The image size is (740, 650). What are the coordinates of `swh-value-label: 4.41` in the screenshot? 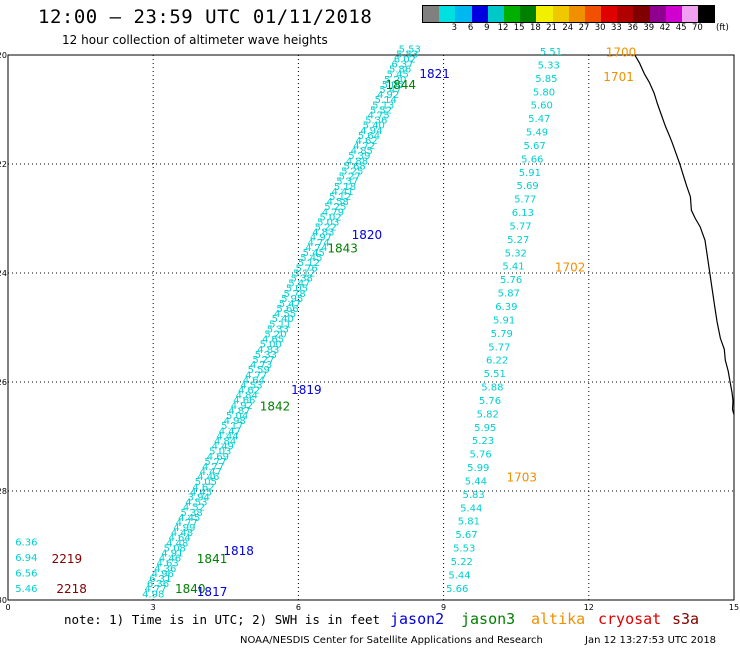 It's located at (342, 192).